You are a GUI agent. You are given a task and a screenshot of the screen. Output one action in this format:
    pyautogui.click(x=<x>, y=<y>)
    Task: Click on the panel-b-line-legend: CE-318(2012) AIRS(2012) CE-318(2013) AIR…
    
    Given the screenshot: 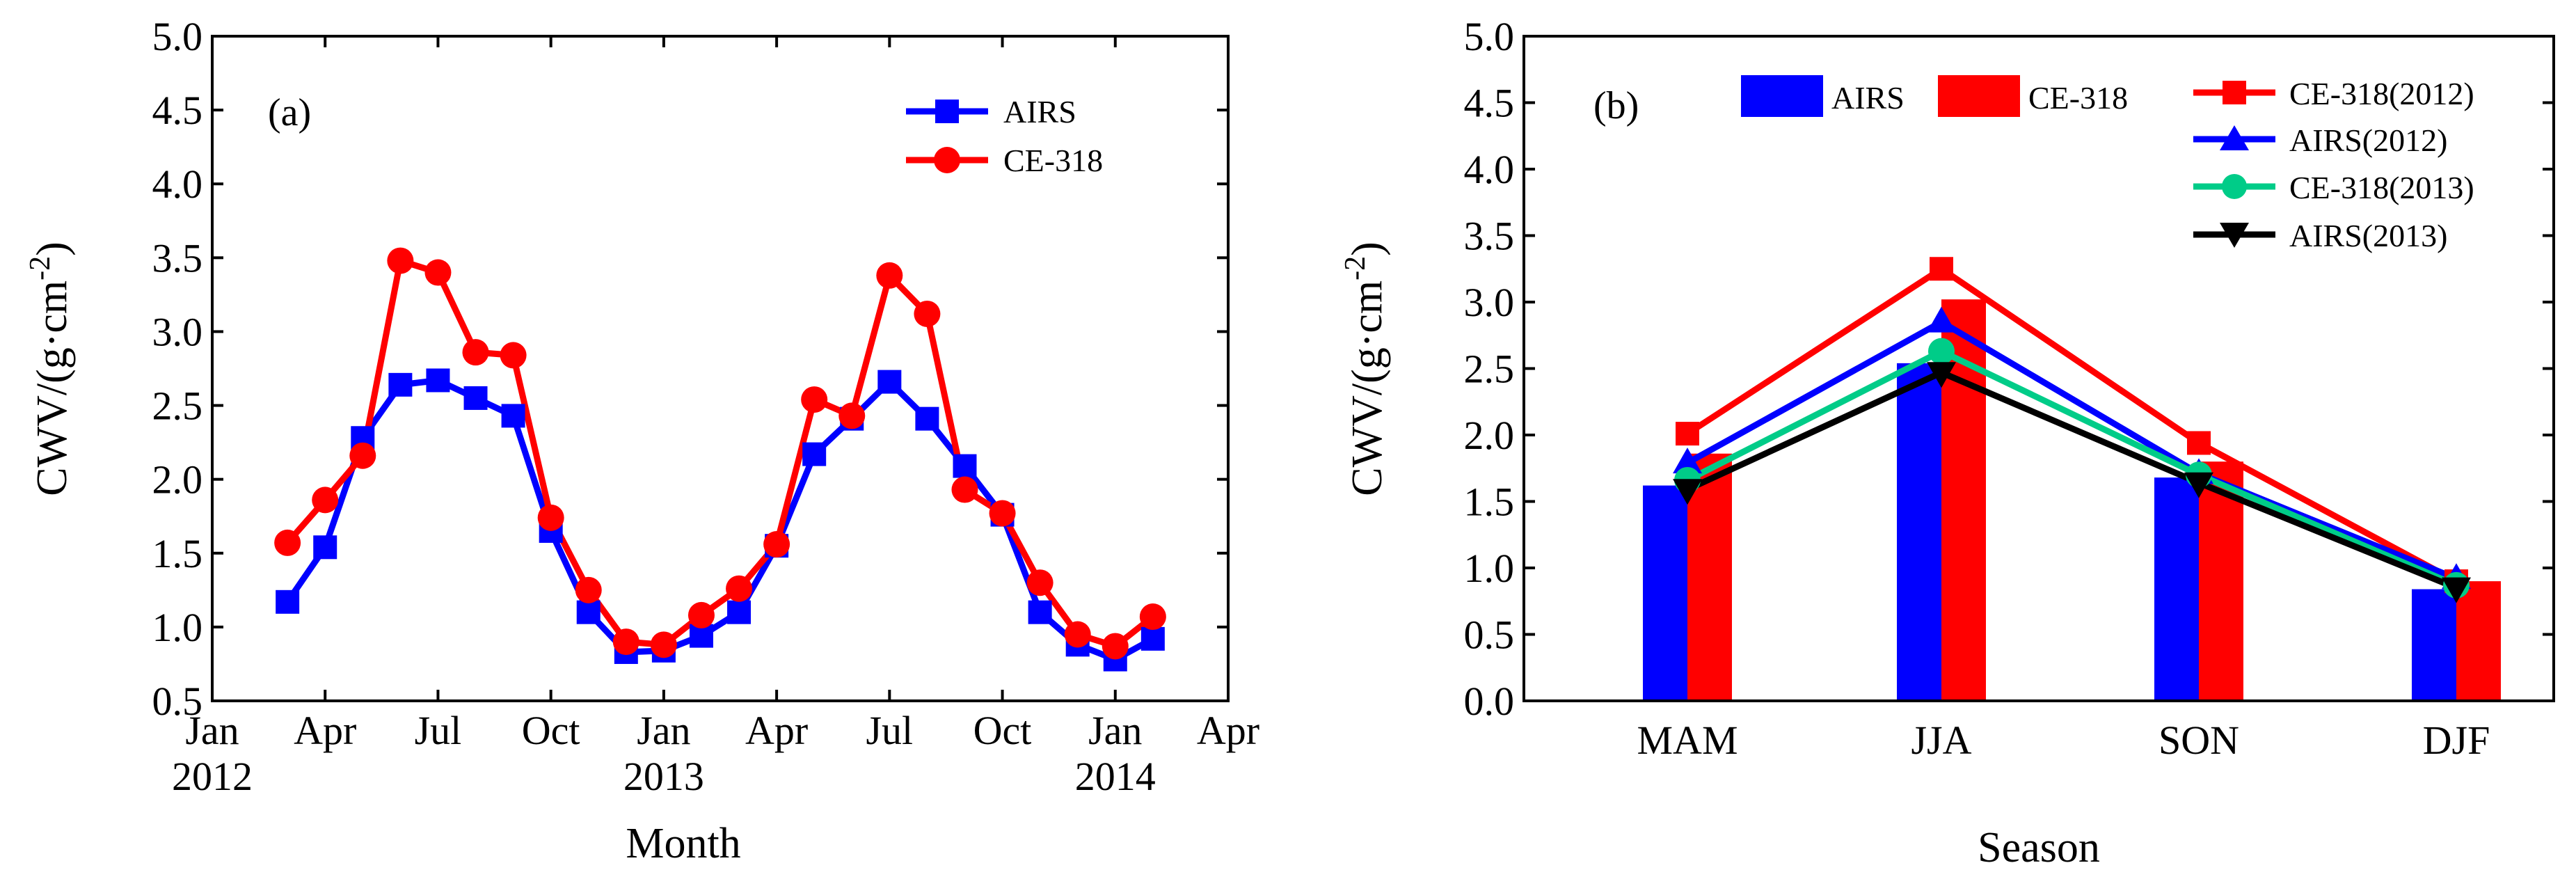 What is the action you would take?
    pyautogui.click(x=2333, y=164)
    